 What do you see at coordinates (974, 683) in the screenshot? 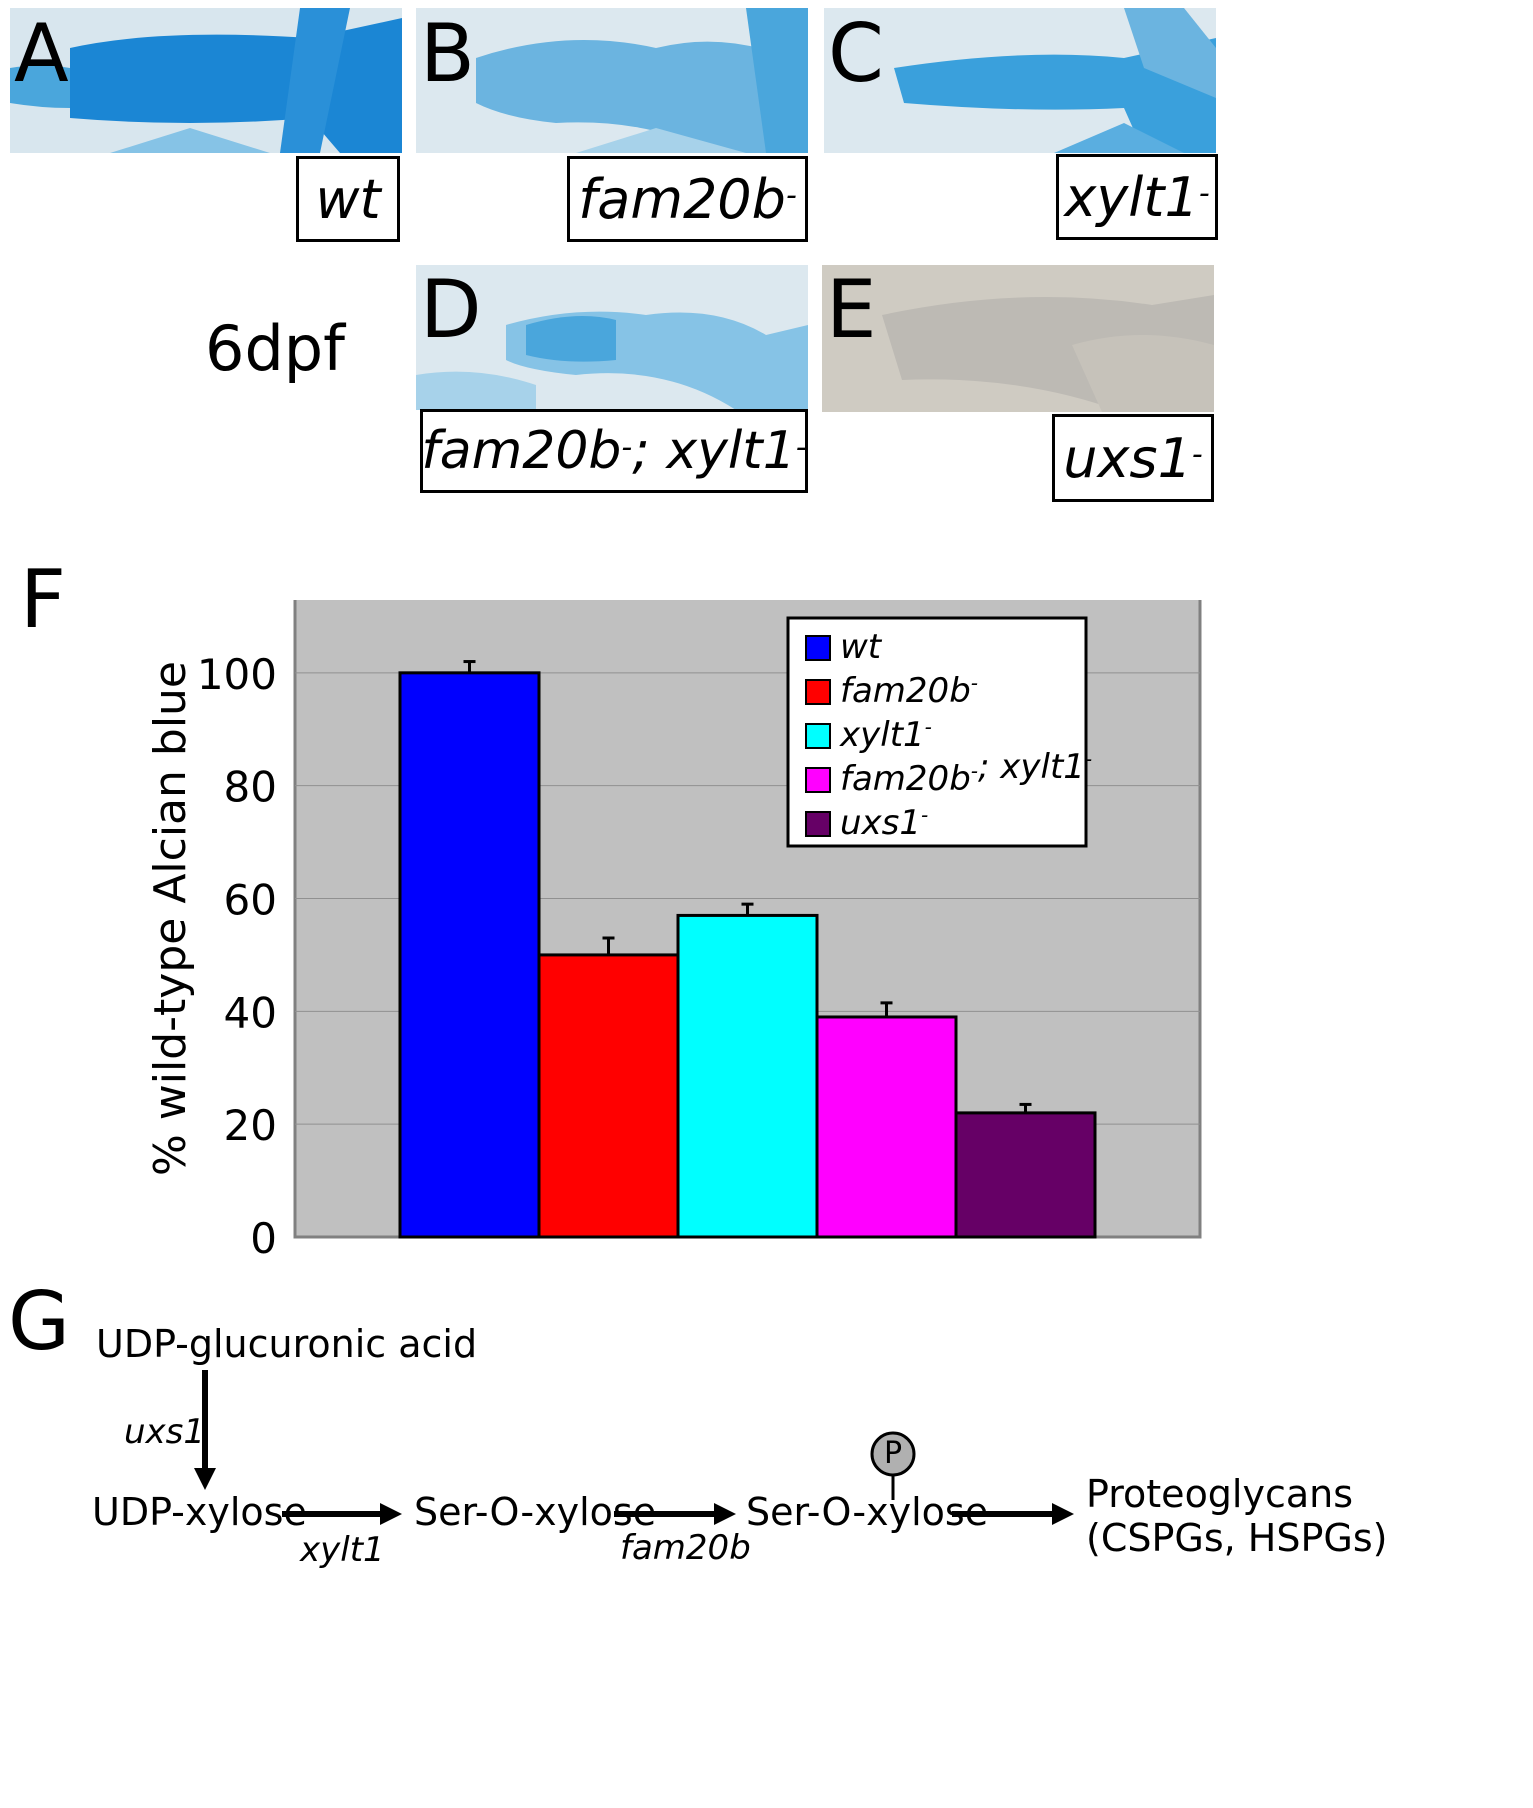
I see `legend-text-1-sup: -` at bounding box center [974, 683].